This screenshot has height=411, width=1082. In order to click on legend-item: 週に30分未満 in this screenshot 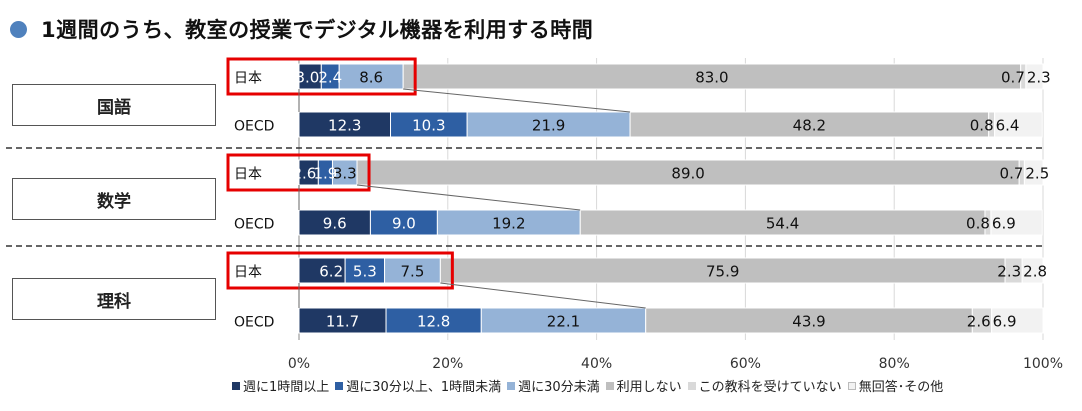, I will do `click(553, 385)`.